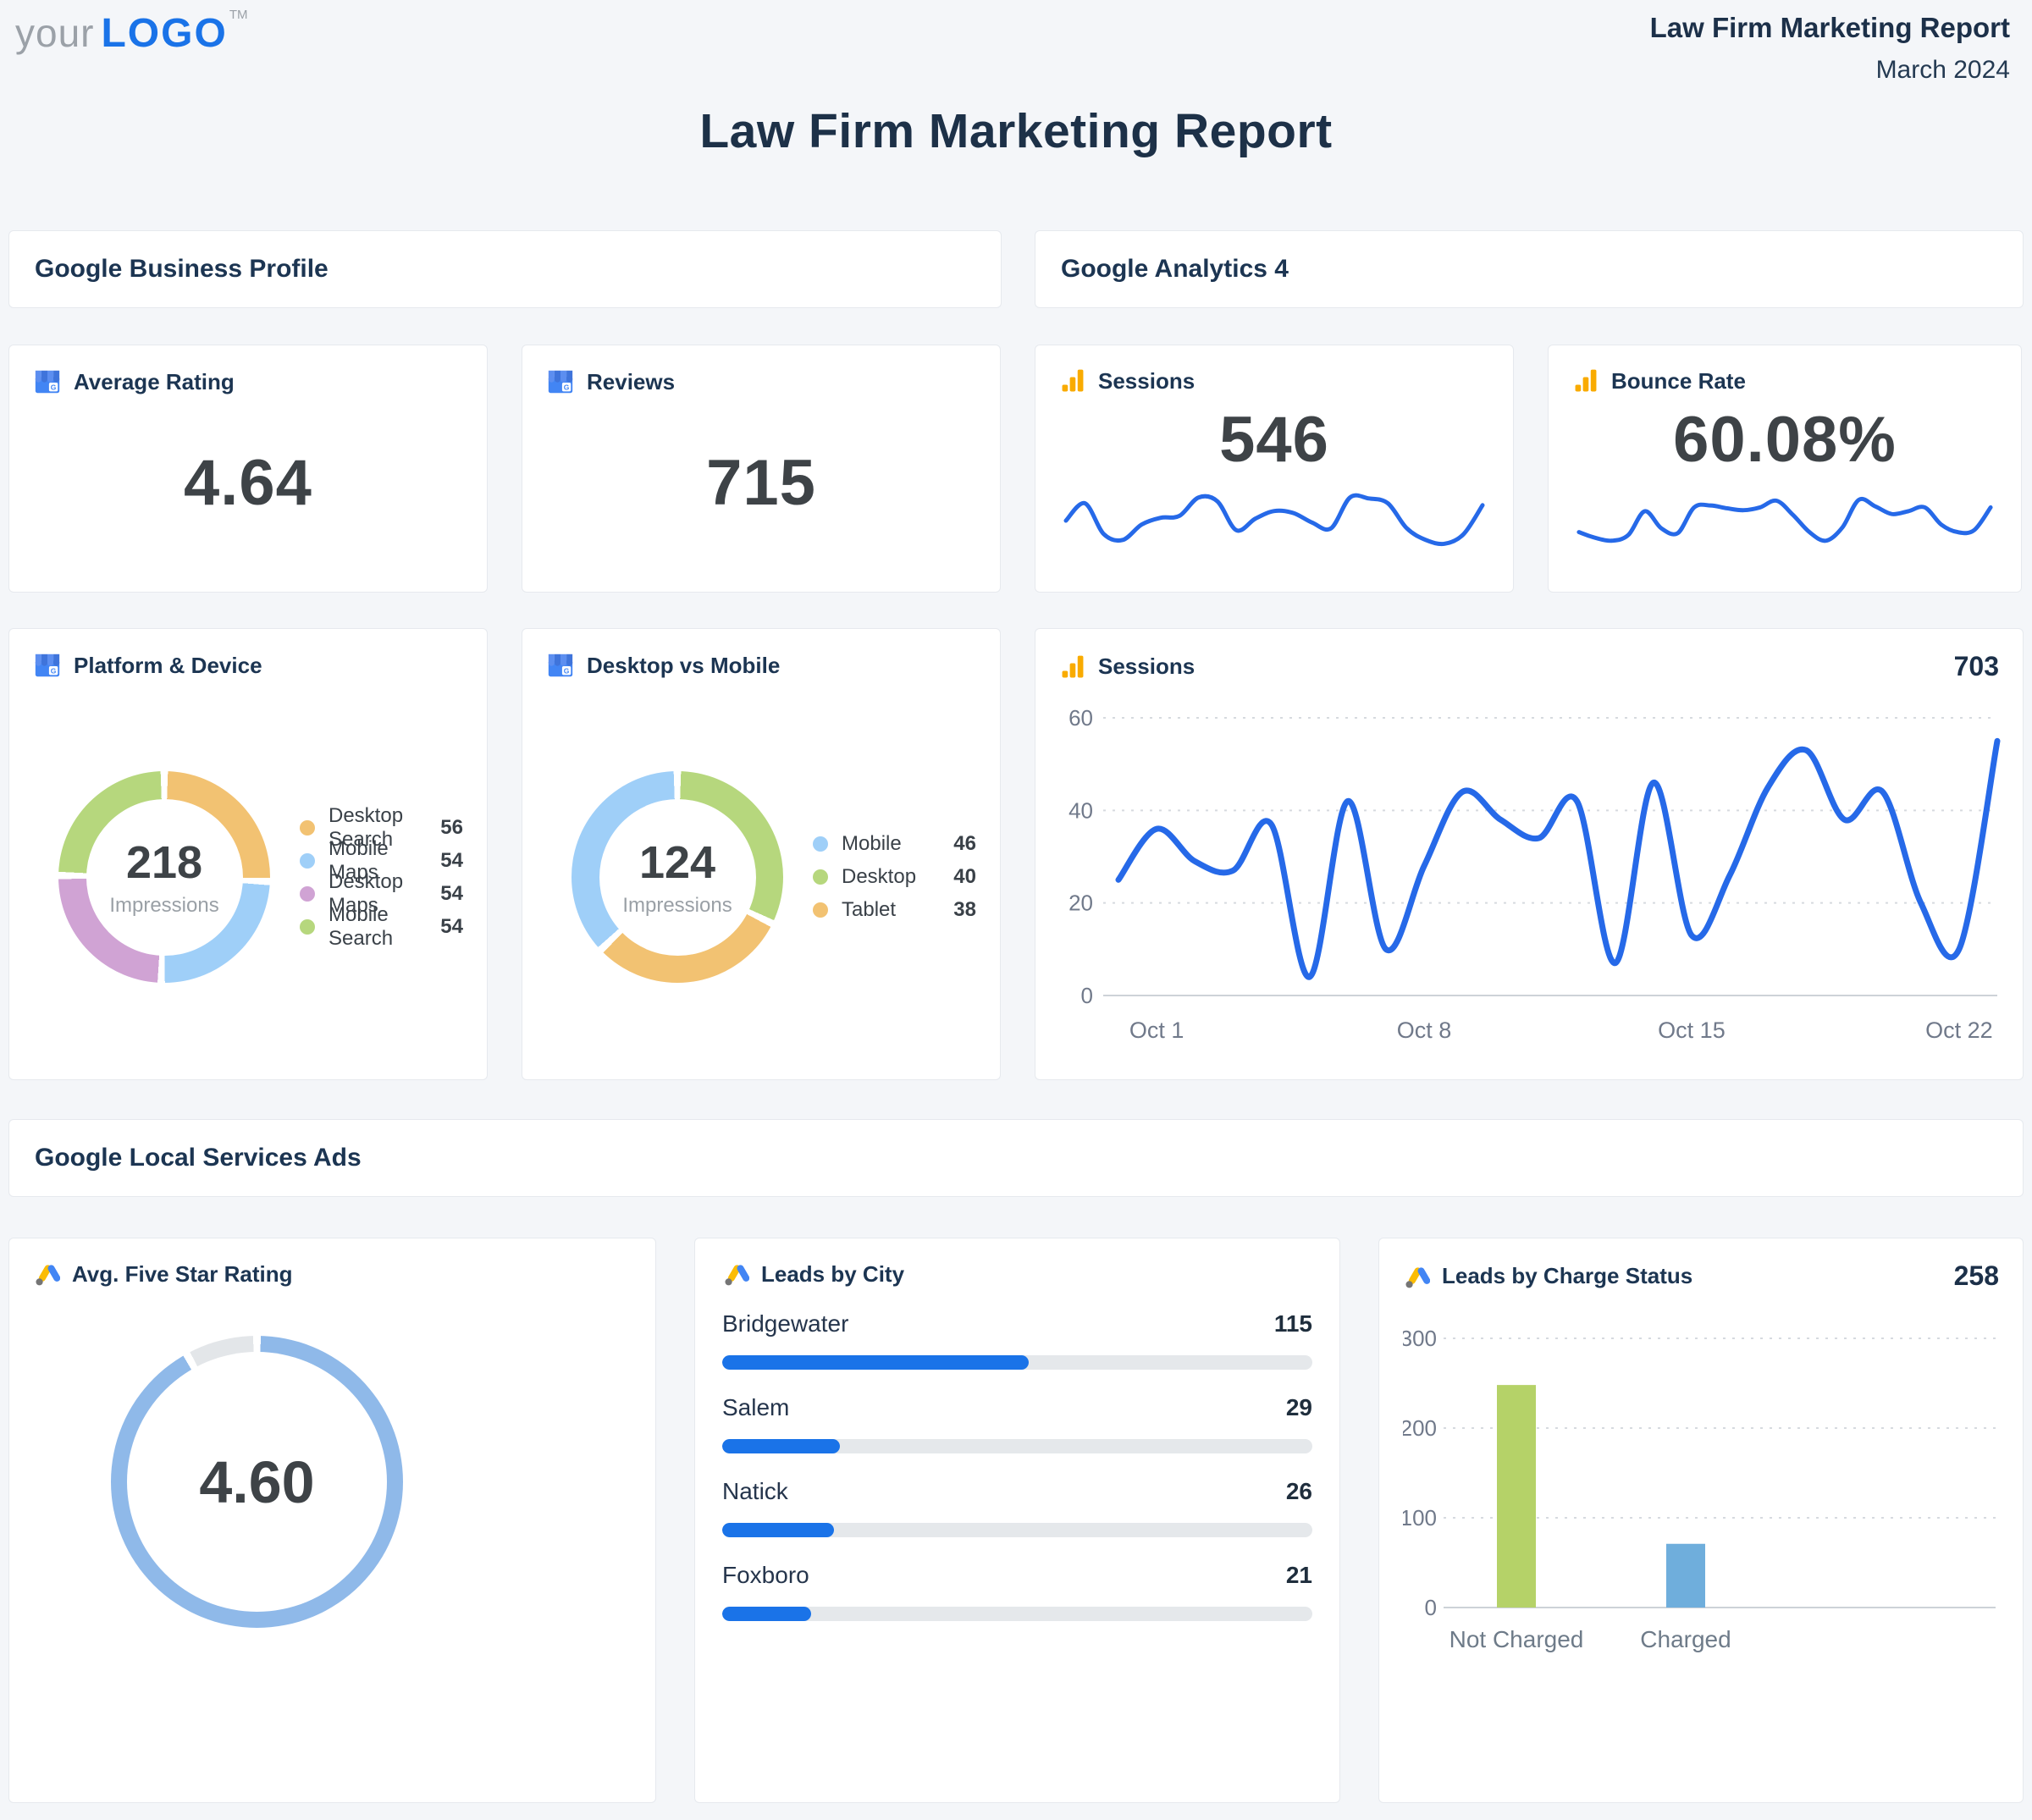 This screenshot has height=1820, width=2032. I want to click on report-meta: Law Firm Marketing Report March 2024, so click(1837, 46).